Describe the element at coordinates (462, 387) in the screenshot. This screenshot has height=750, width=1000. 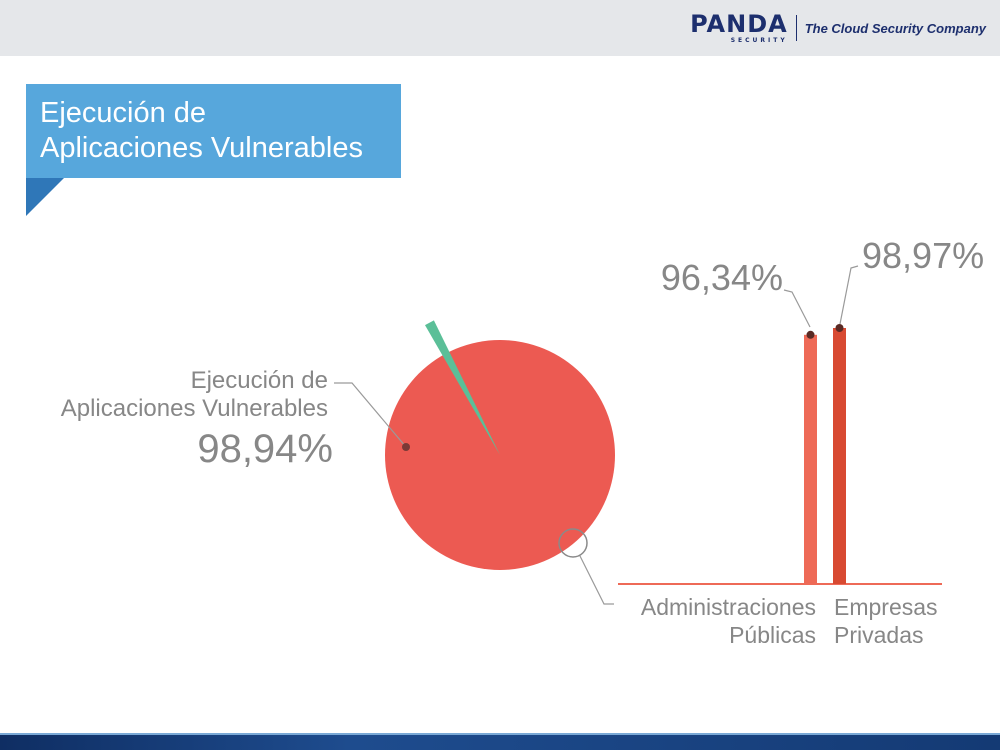
I see `pie-slice-other` at that location.